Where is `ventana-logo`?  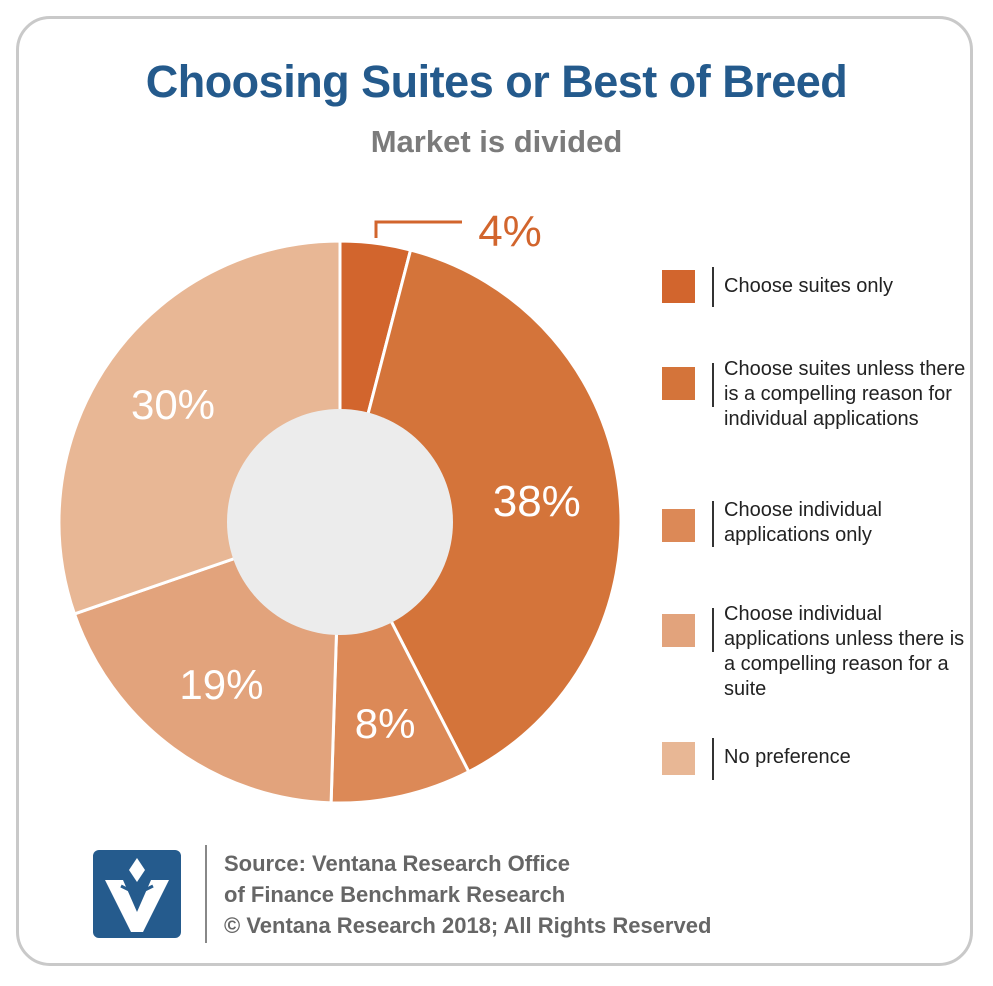 ventana-logo is located at coordinates (137, 894).